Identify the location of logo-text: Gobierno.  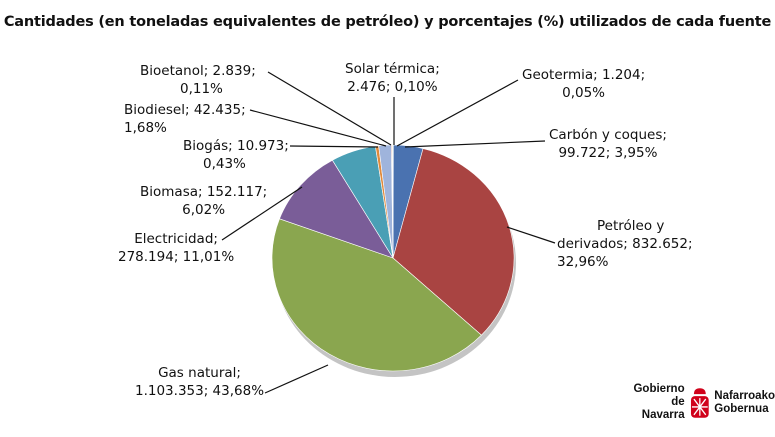
(659, 389).